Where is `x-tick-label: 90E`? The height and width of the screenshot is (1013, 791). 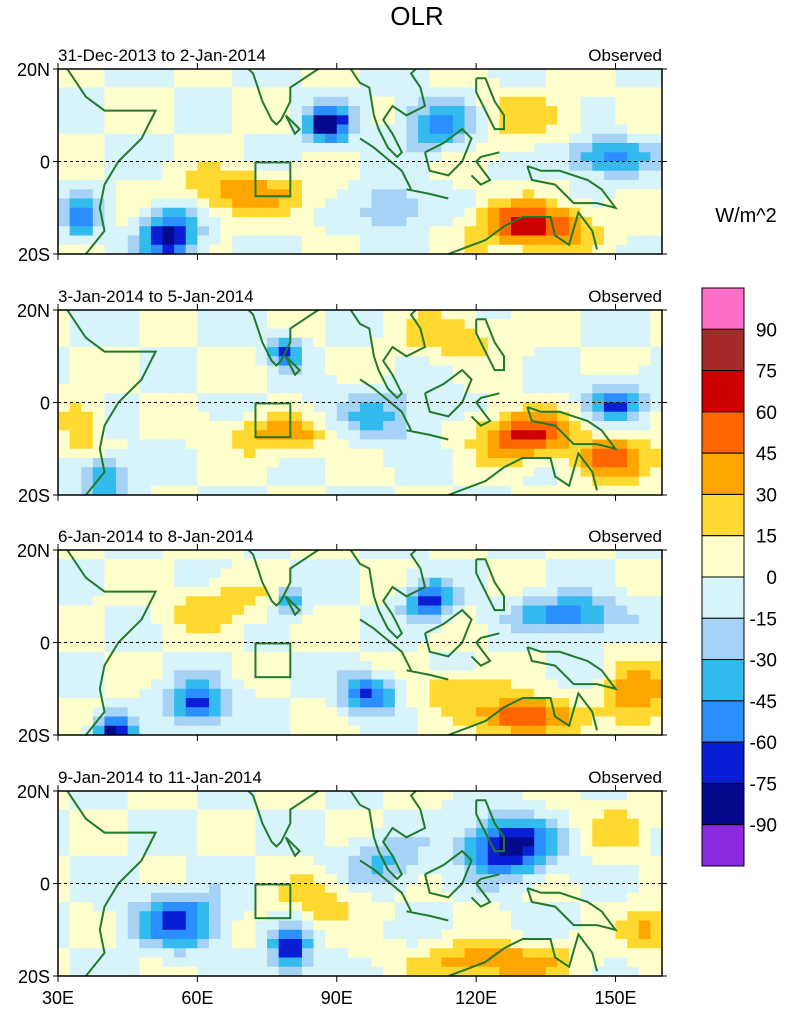 x-tick-label: 90E is located at coordinates (337, 998).